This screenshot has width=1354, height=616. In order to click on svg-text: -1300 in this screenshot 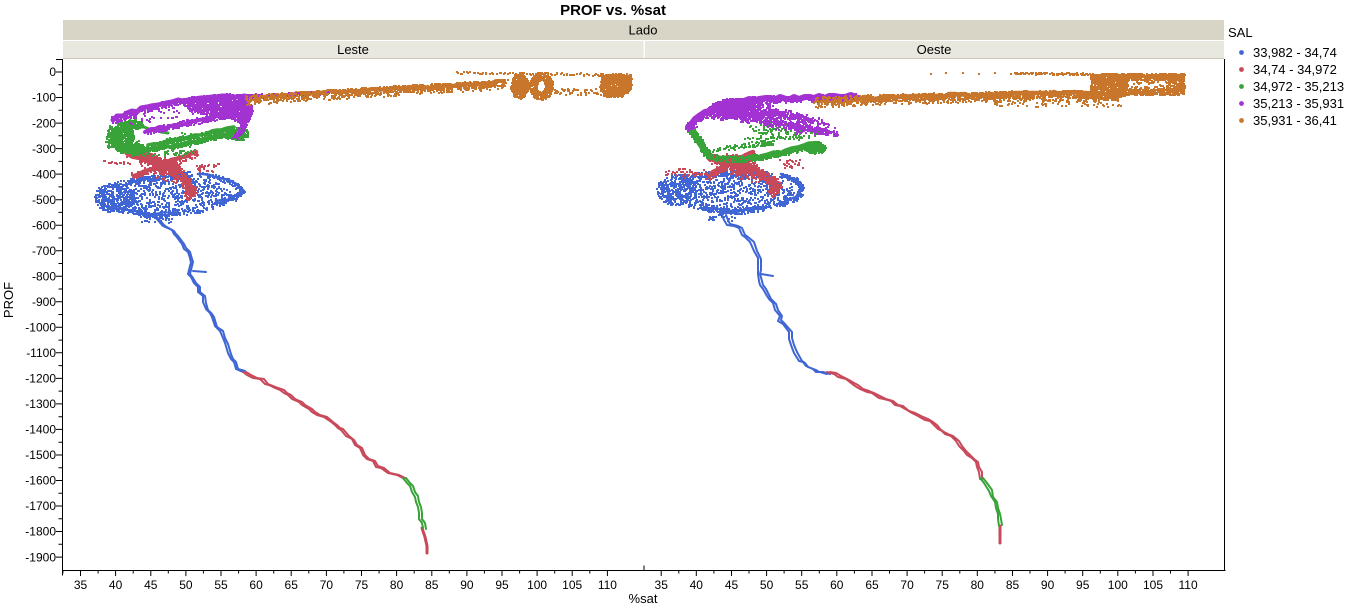, I will do `click(40, 404)`.